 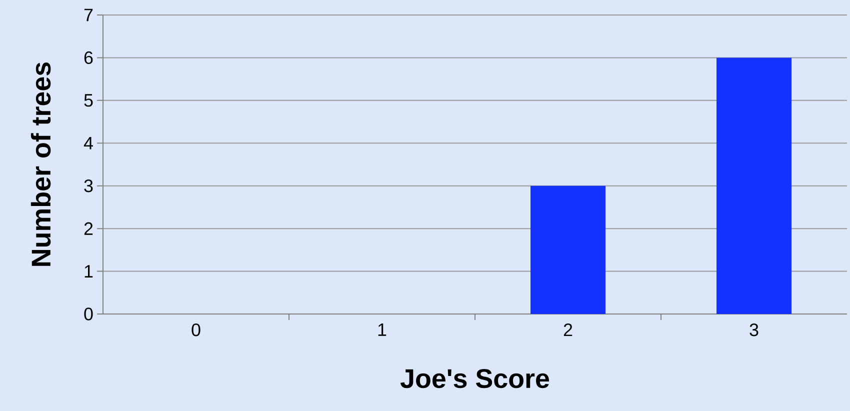 What do you see at coordinates (568, 330) in the screenshot?
I see `x-tick-label: 2` at bounding box center [568, 330].